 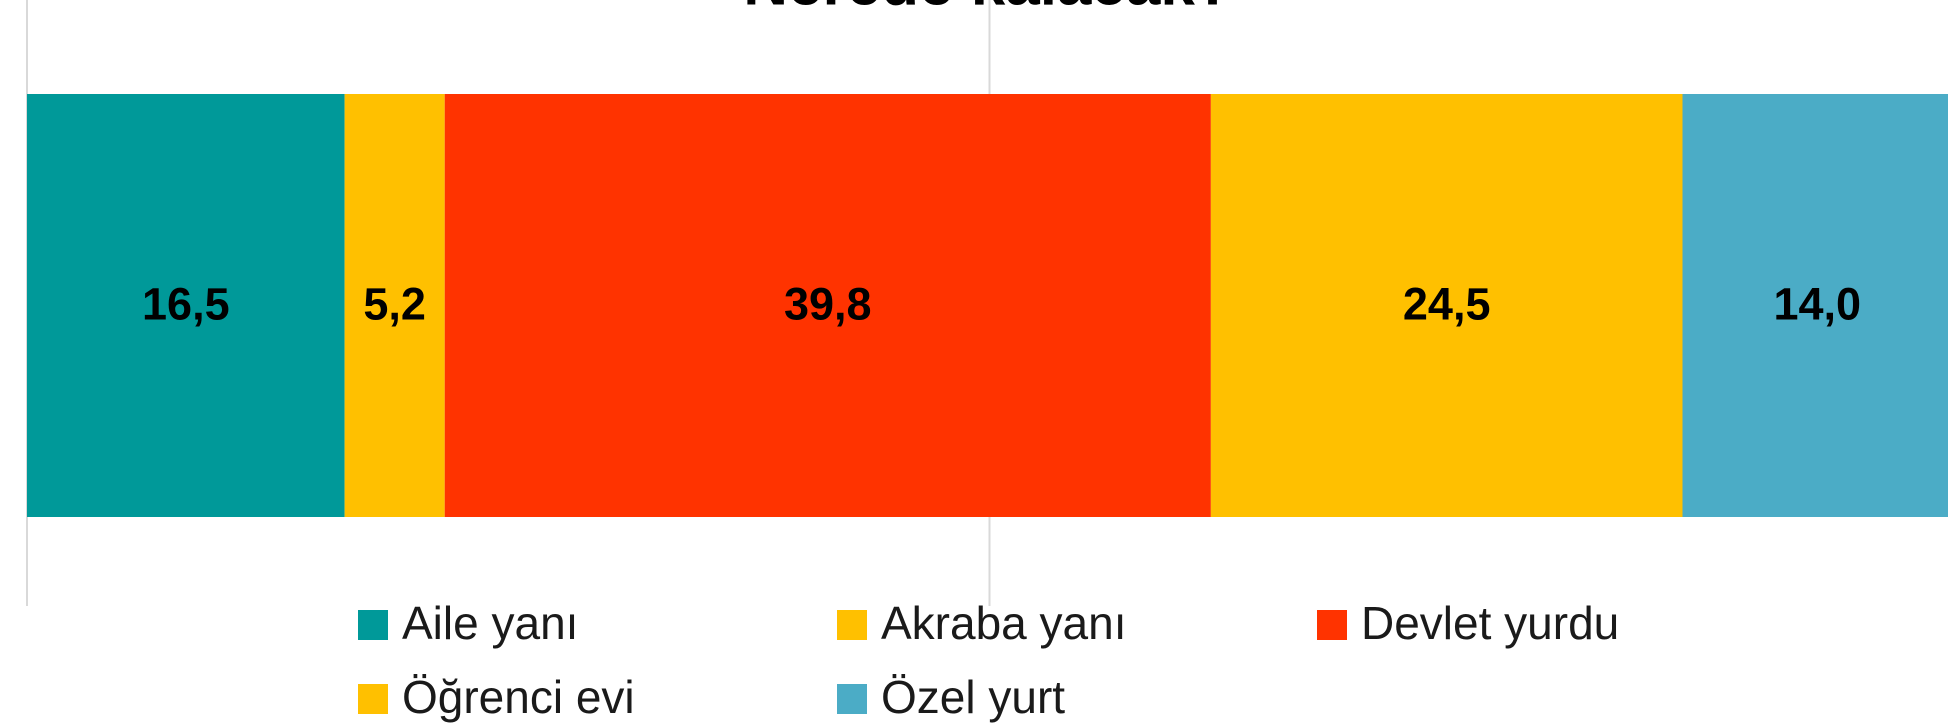 I want to click on chart-title: Nerede kalacak?, so click(x=987, y=9).